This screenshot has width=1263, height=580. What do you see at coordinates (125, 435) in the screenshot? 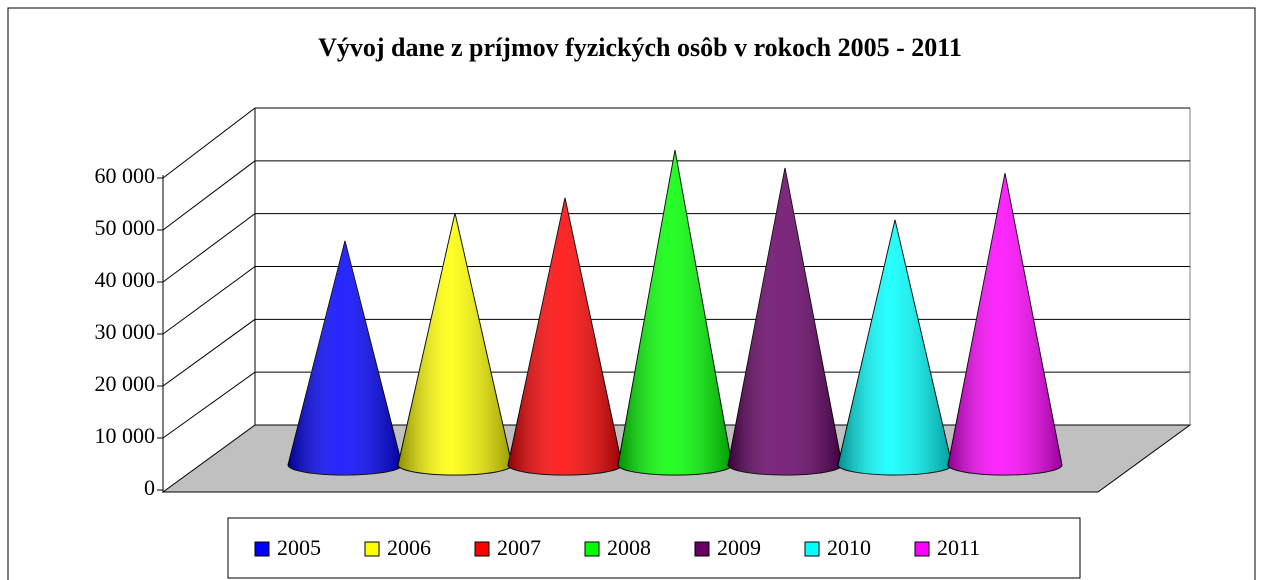
I see `y-tick-label: 10 000` at bounding box center [125, 435].